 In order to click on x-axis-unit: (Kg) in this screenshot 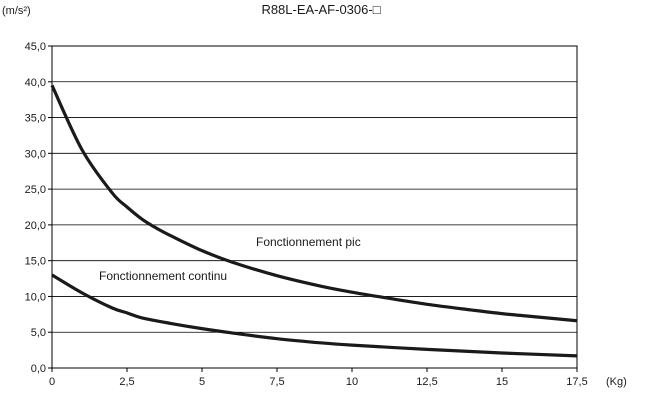, I will do `click(616, 382)`.